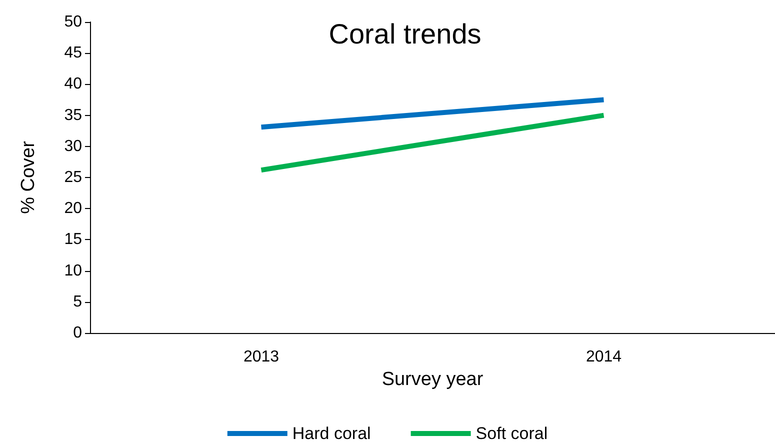  What do you see at coordinates (261, 357) in the screenshot?
I see `x-tick-label: 2013` at bounding box center [261, 357].